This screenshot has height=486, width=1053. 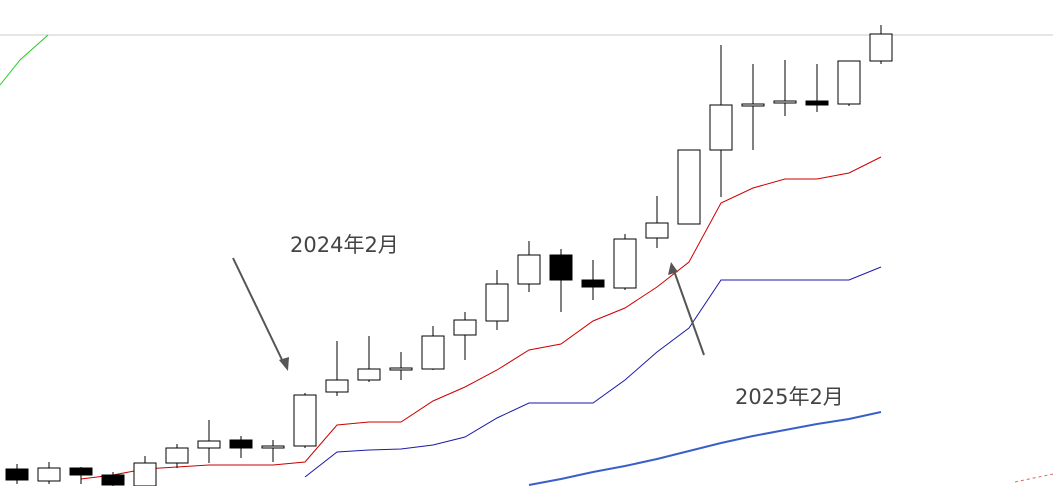 I want to click on offscreen-line, so click(x=24, y=60).